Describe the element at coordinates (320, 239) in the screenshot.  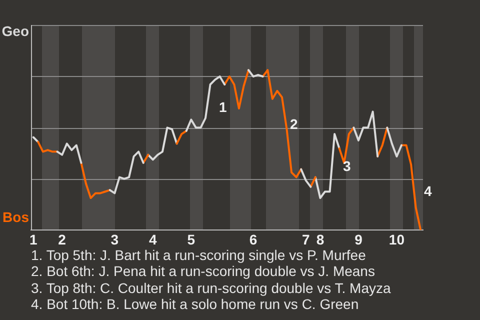
I see `x-tick-label: 8` at that location.